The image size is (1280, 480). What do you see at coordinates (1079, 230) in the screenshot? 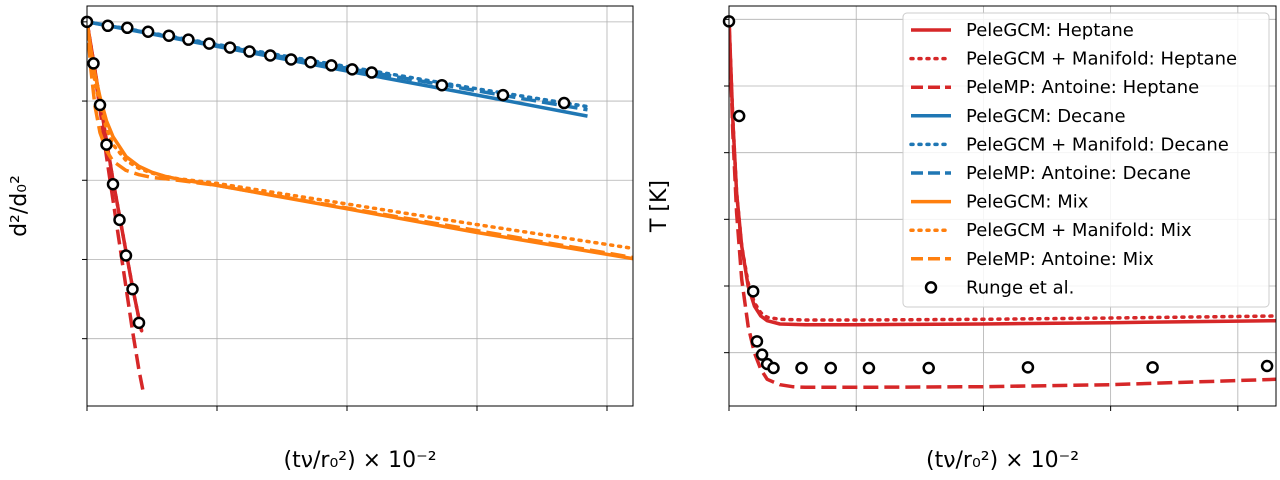
I see `legend-label: PeleGCM + Manifold: Mix` at bounding box center [1079, 230].